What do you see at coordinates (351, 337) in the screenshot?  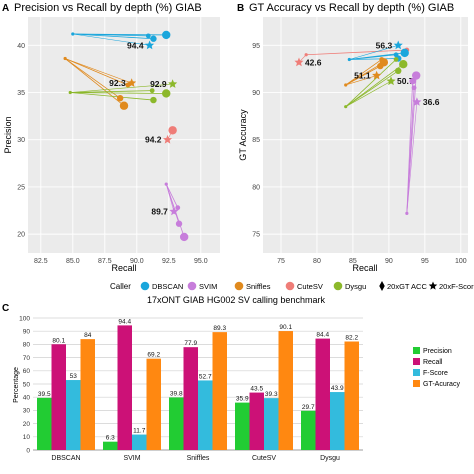 I see `c-bar-value-label: 82.2` at bounding box center [351, 337].